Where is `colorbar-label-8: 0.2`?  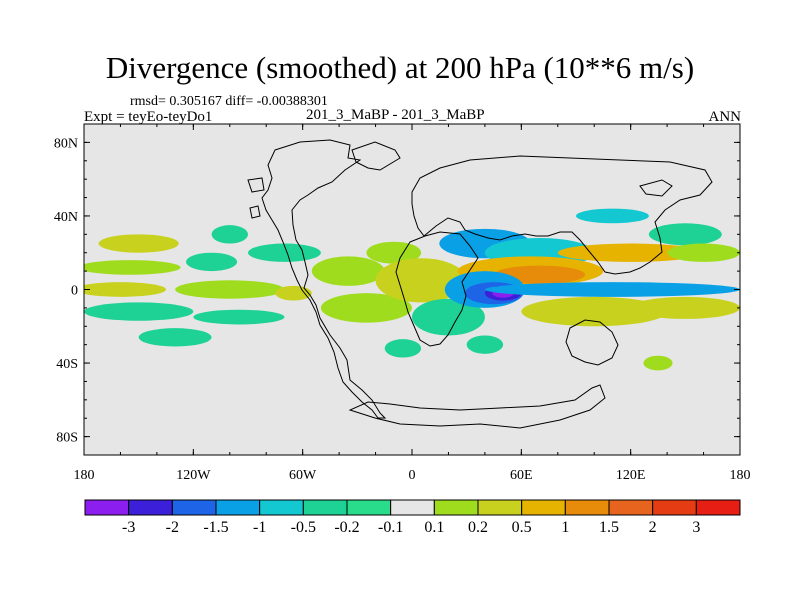
colorbar-label-8: 0.2 is located at coordinates (478, 527).